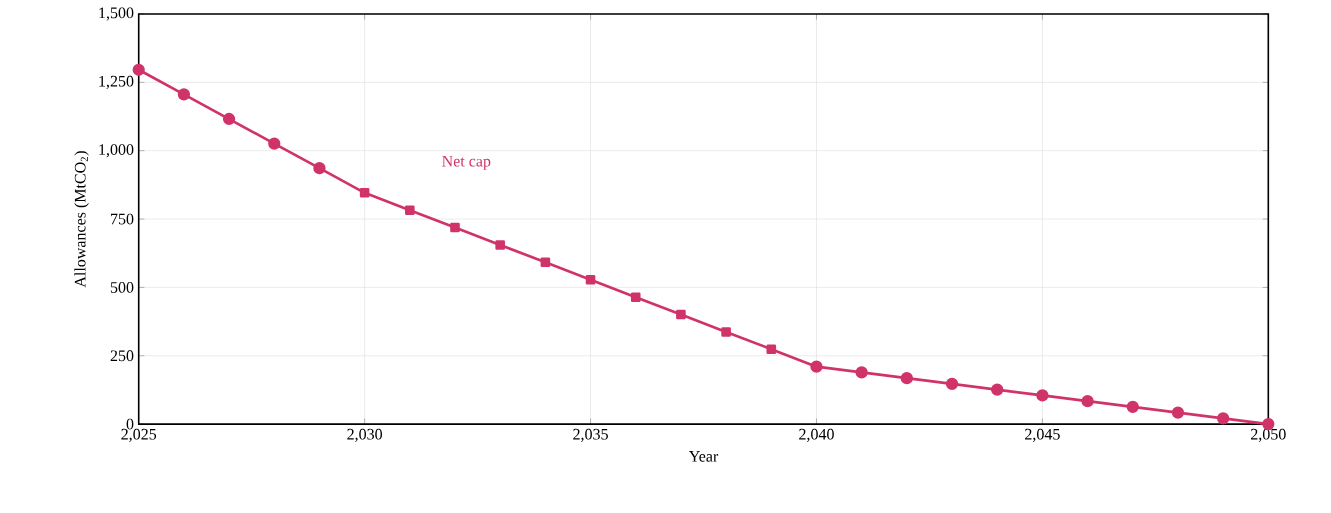  What do you see at coordinates (116, 82) in the screenshot?
I see `y-tick-label: 1,250` at bounding box center [116, 82].